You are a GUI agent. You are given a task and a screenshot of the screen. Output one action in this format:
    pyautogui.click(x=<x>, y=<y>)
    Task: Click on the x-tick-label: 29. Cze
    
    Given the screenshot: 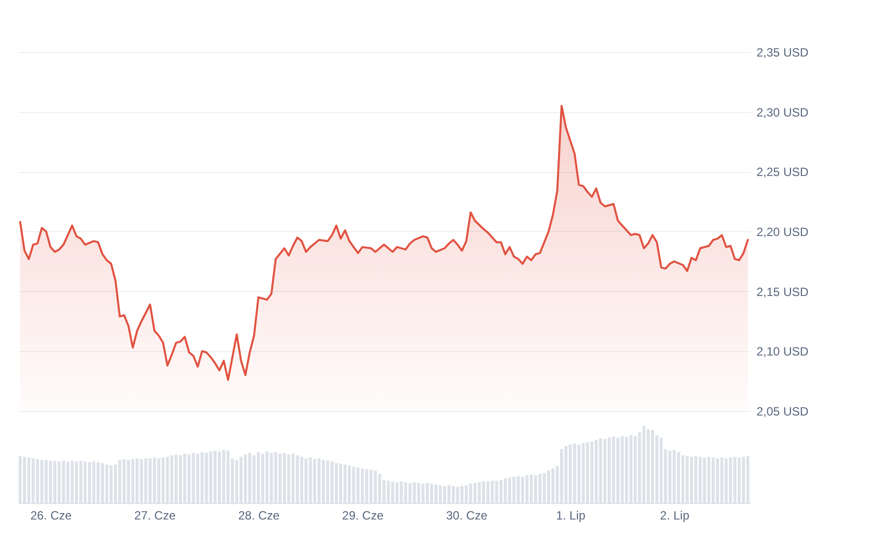 What is the action you would take?
    pyautogui.click(x=363, y=515)
    